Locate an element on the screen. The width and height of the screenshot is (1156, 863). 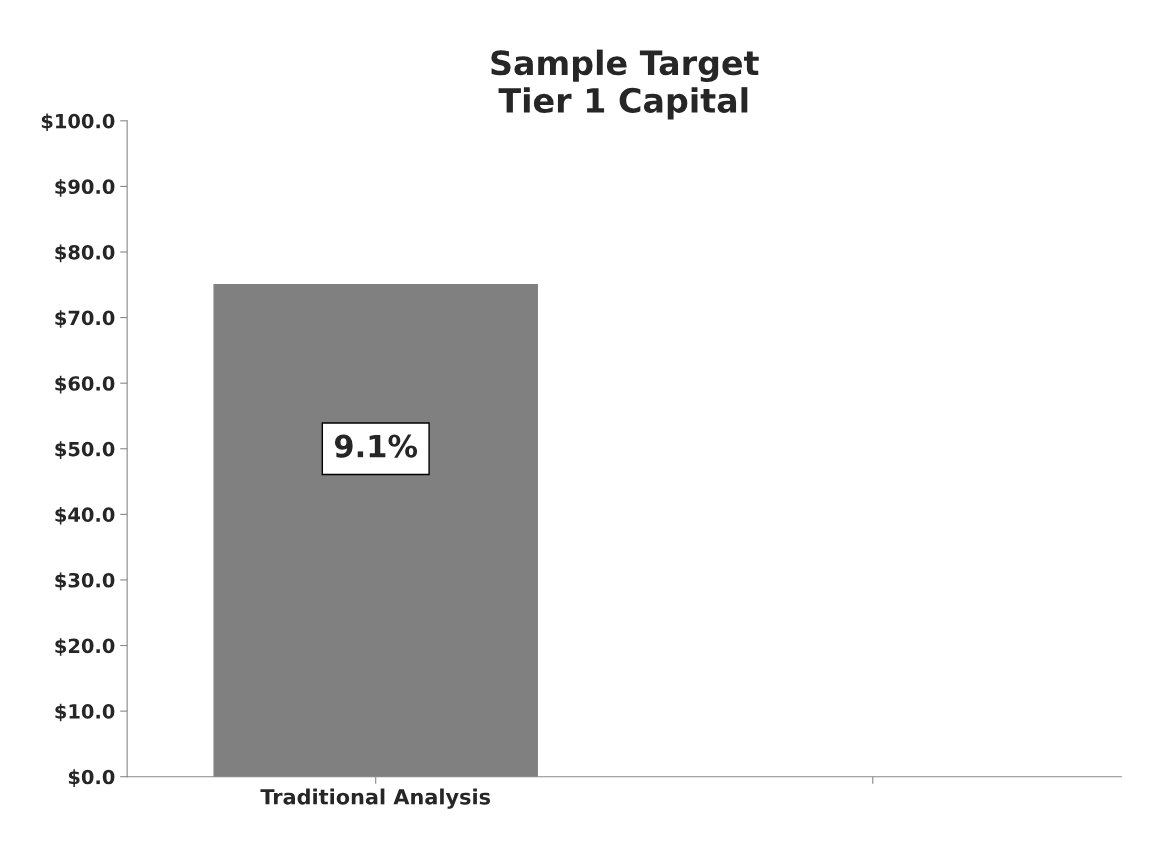
x-tick-label: Traditional Analysis is located at coordinates (375, 798).